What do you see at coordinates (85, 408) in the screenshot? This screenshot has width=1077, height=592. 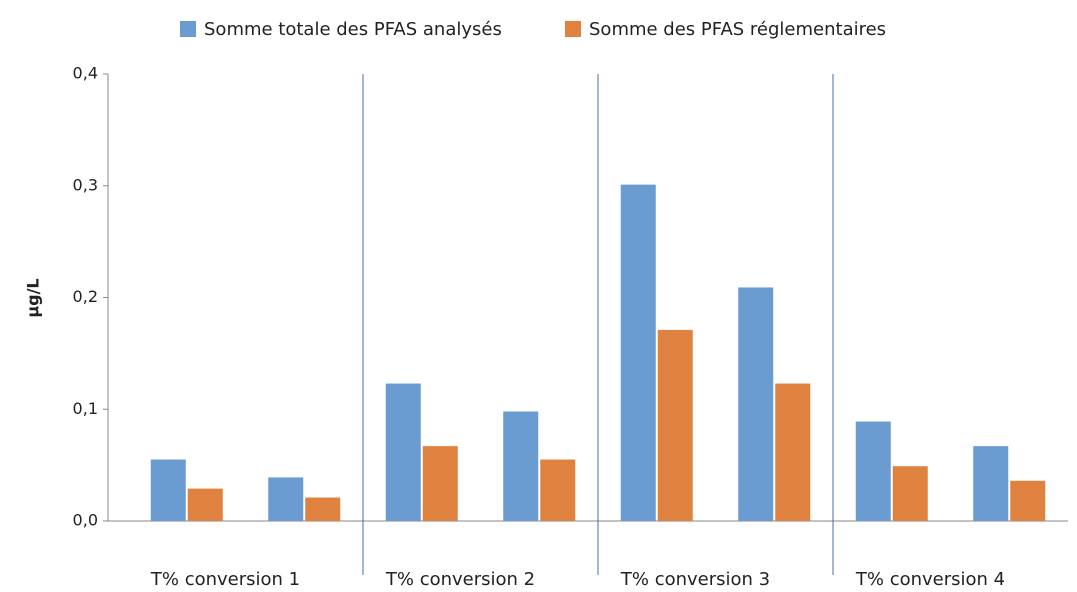 I see `y-tick-label: 0,1` at bounding box center [85, 408].